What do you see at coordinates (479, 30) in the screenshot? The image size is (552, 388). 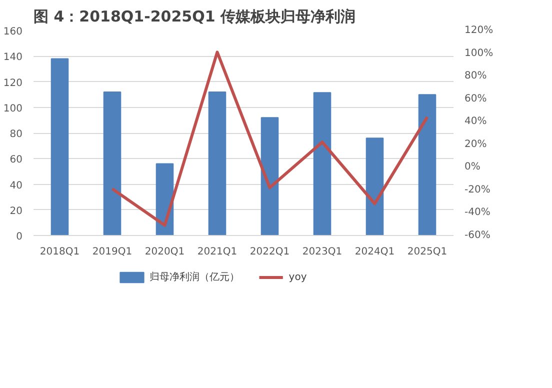 I see `y2-tick-label: 120%` at bounding box center [479, 30].